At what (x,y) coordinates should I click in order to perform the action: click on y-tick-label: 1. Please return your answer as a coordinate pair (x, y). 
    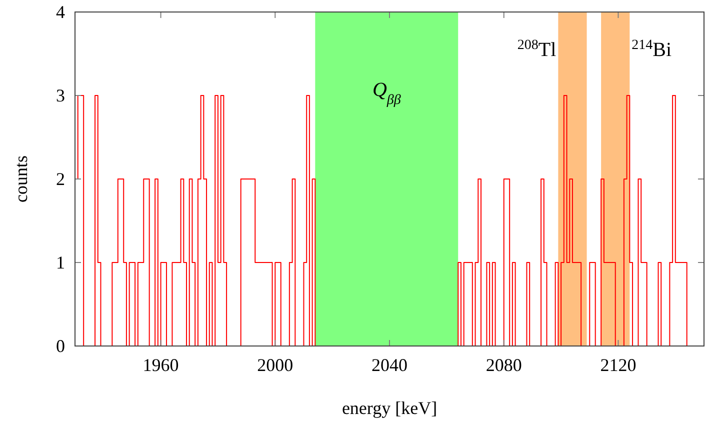
    Looking at the image, I should click on (60, 262).